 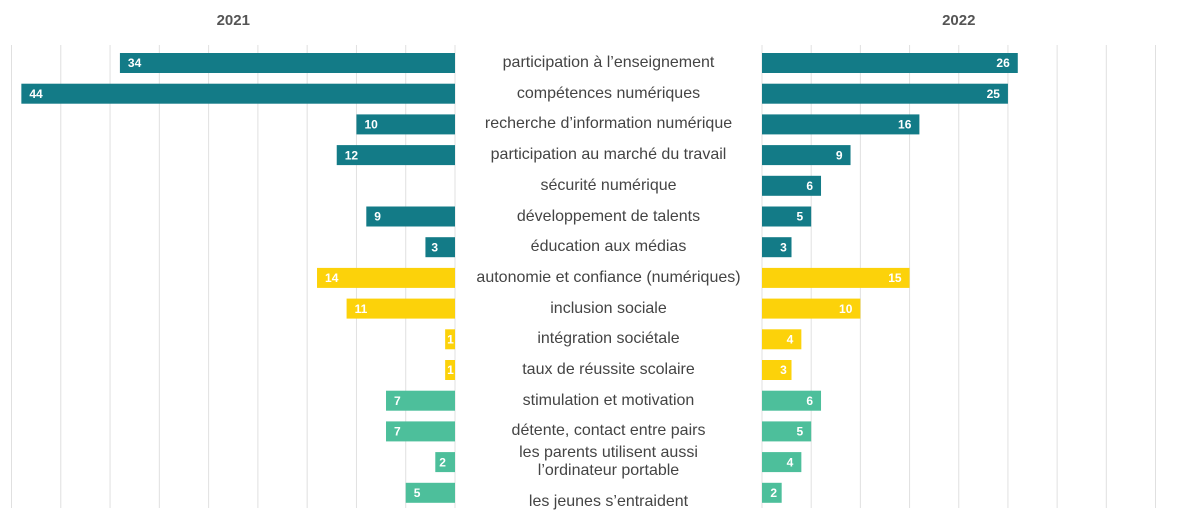 What do you see at coordinates (352, 155) in the screenshot?
I see `value-label: 12` at bounding box center [352, 155].